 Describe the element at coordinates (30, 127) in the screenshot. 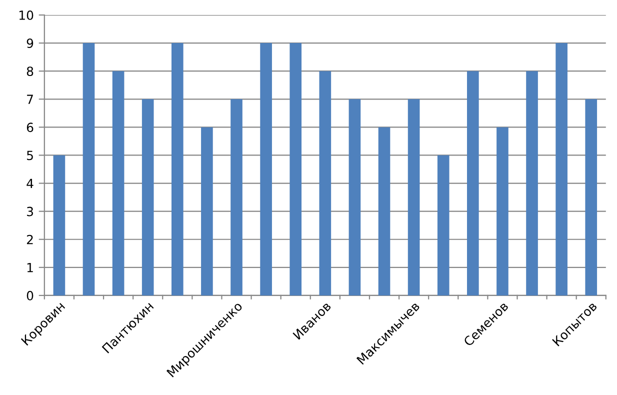

I see `y-tick-label: 6` at that location.